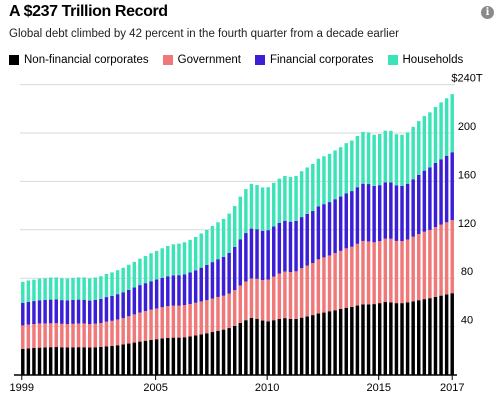 This screenshot has width=501, height=401. Describe the element at coordinates (209, 60) in the screenshot. I see `legend-label: Government` at that location.